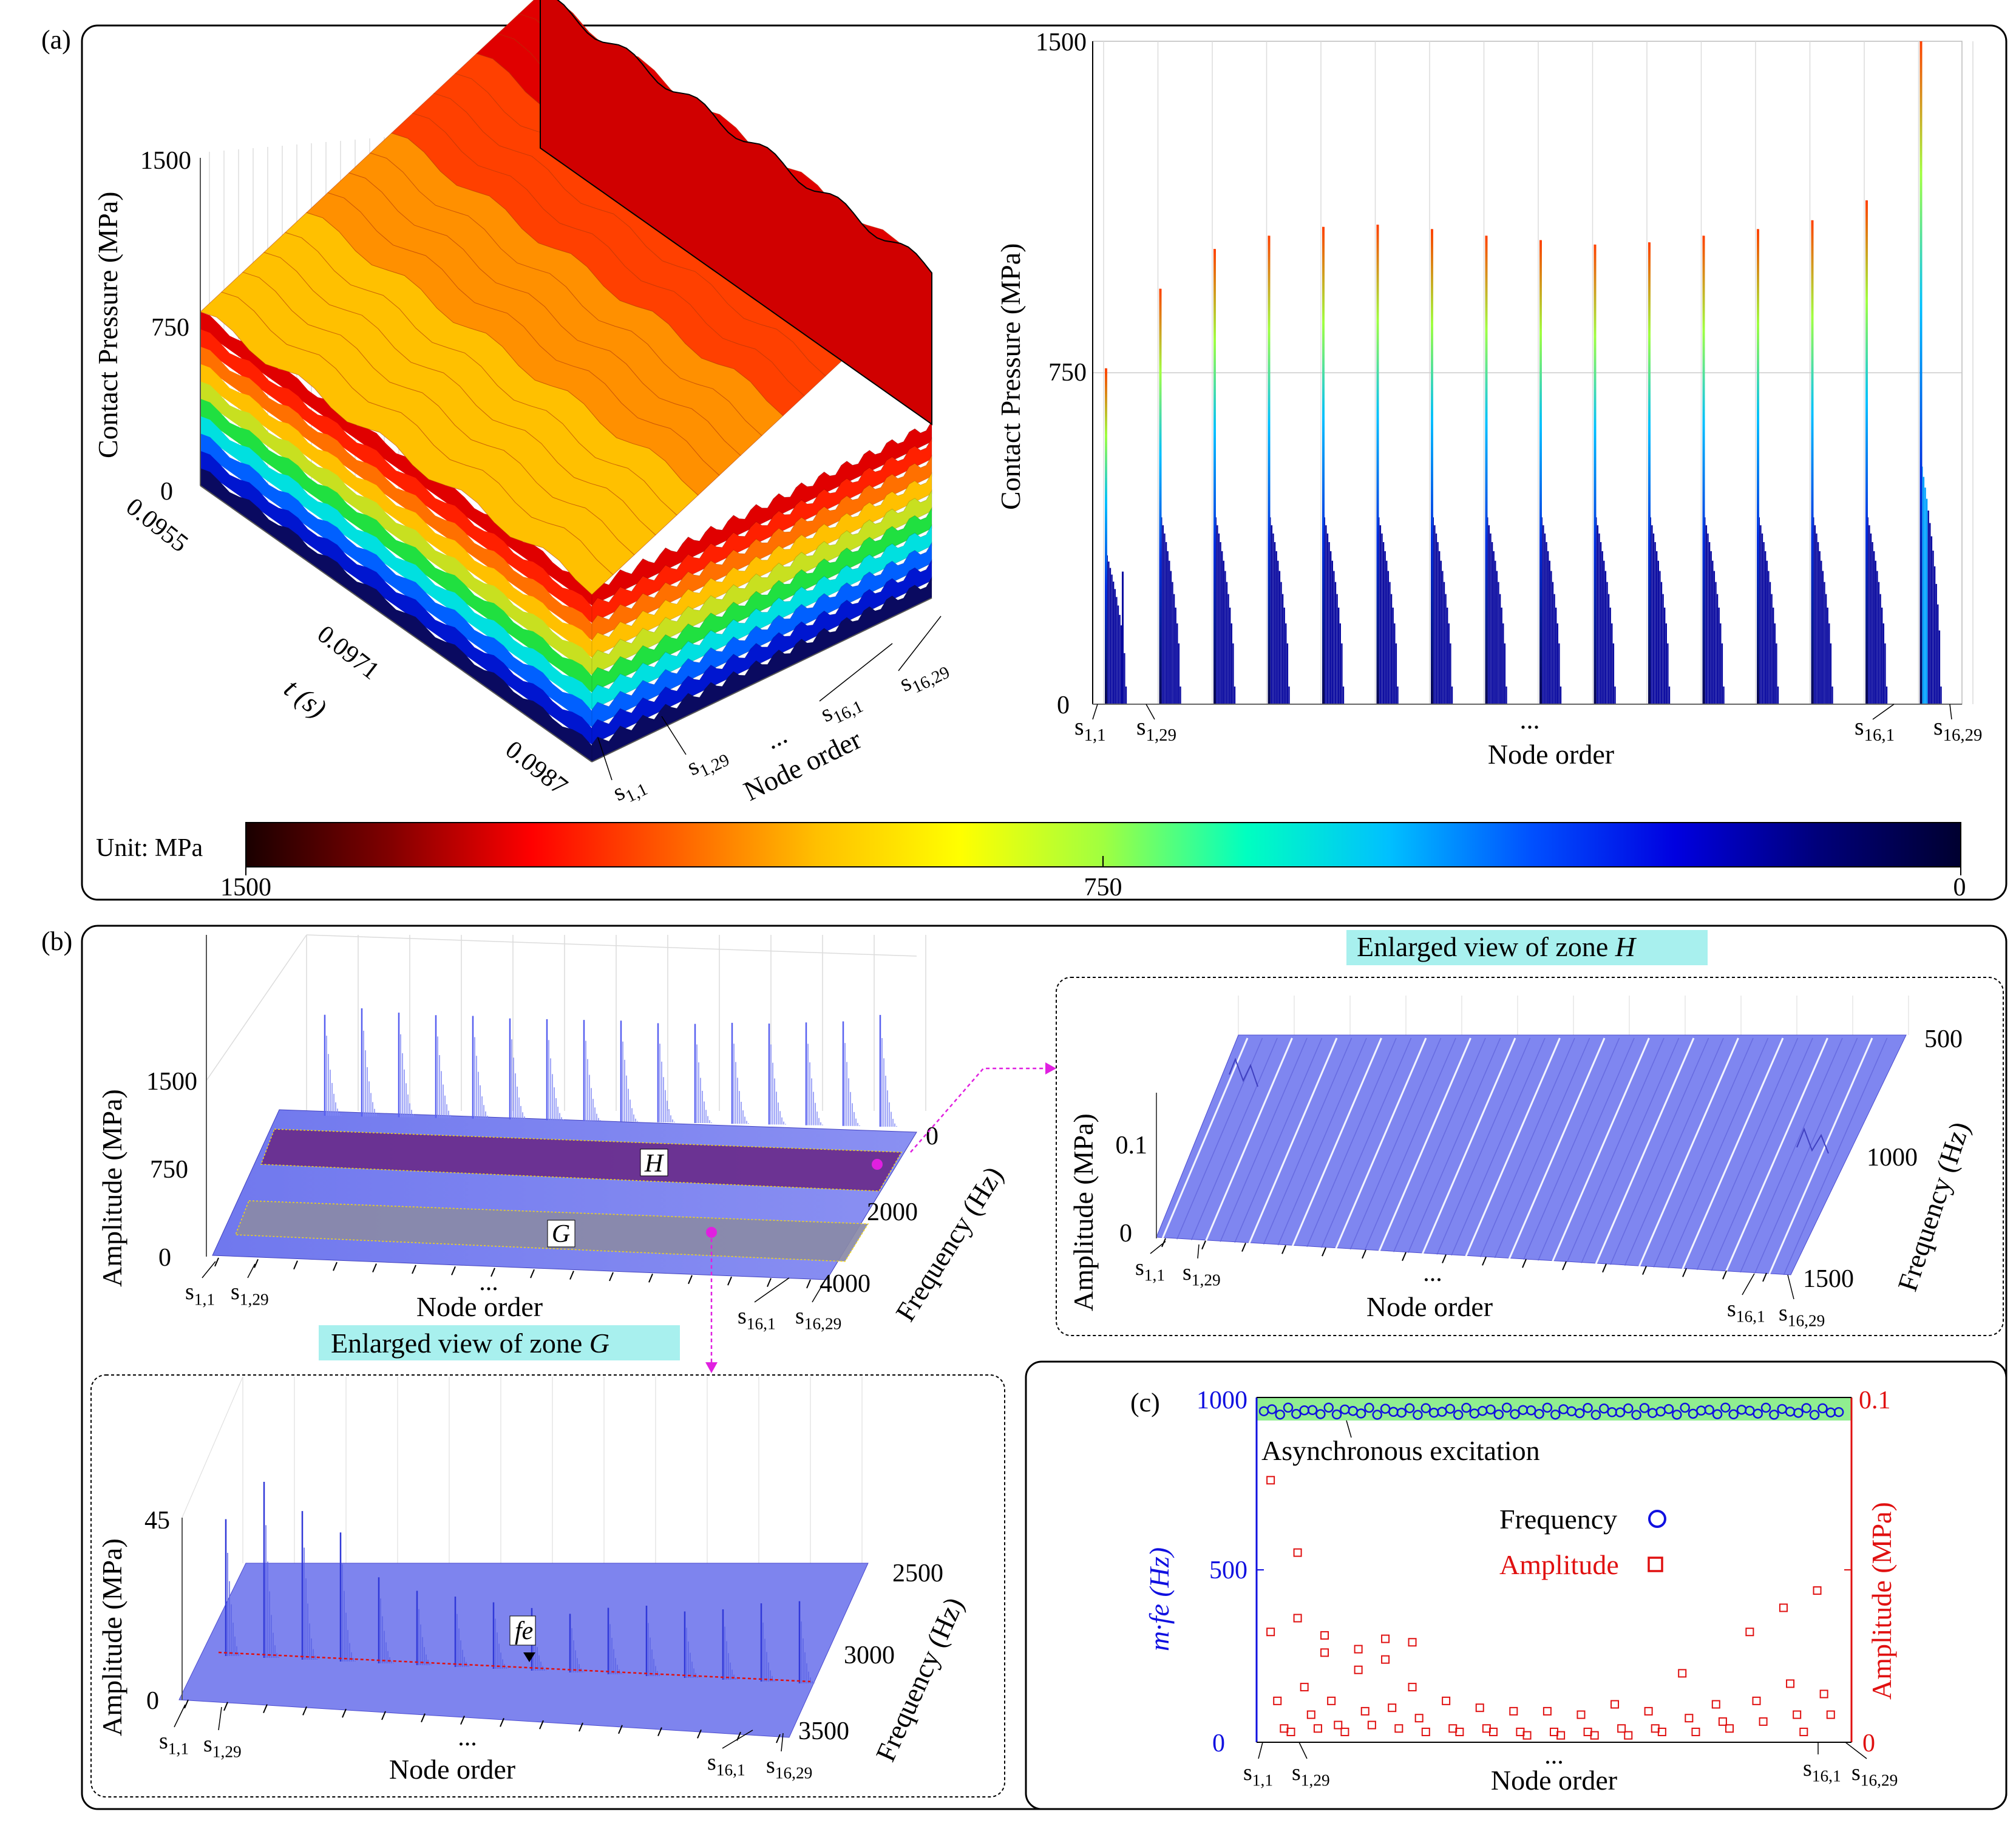 The image size is (2016, 1823). I want to click on bmain-zlabel: Amplitude (MPa), so click(112, 1188).